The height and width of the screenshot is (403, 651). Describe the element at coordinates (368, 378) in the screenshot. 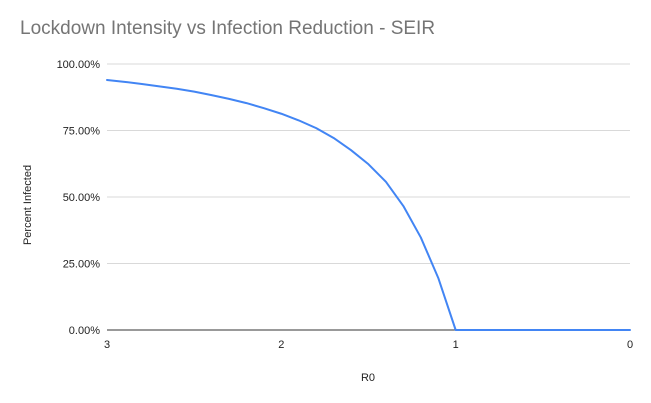

I see `x-axis-label: R0` at that location.